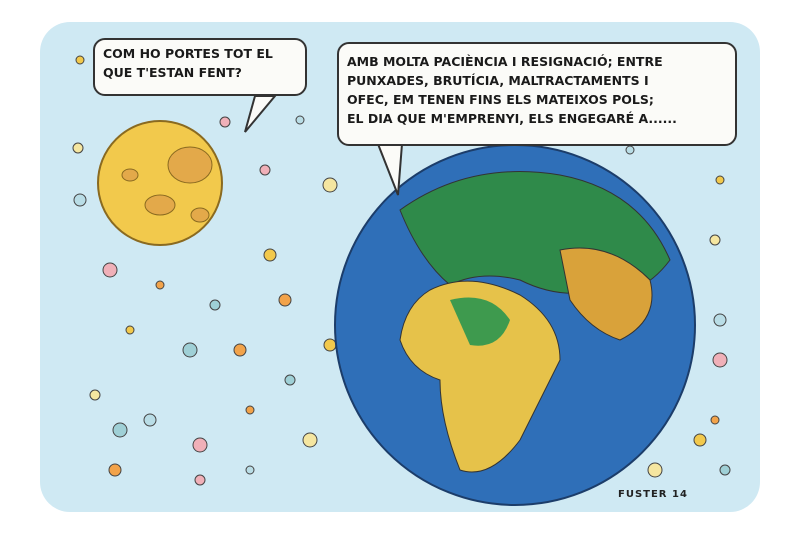  What do you see at coordinates (160, 183) in the screenshot?
I see `moon` at bounding box center [160, 183].